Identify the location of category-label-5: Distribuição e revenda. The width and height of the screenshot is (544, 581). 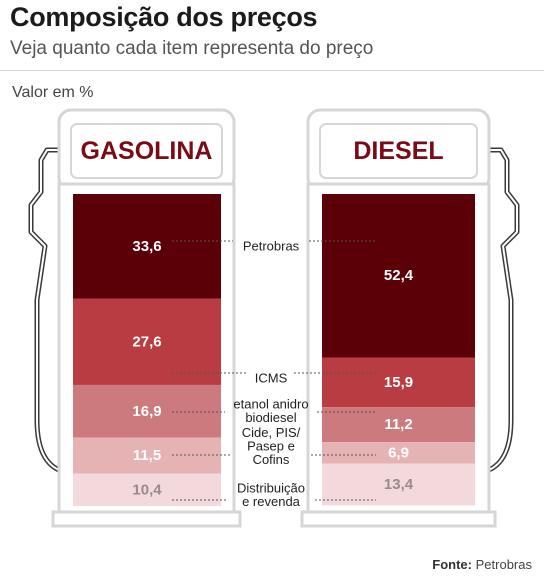
(271, 495).